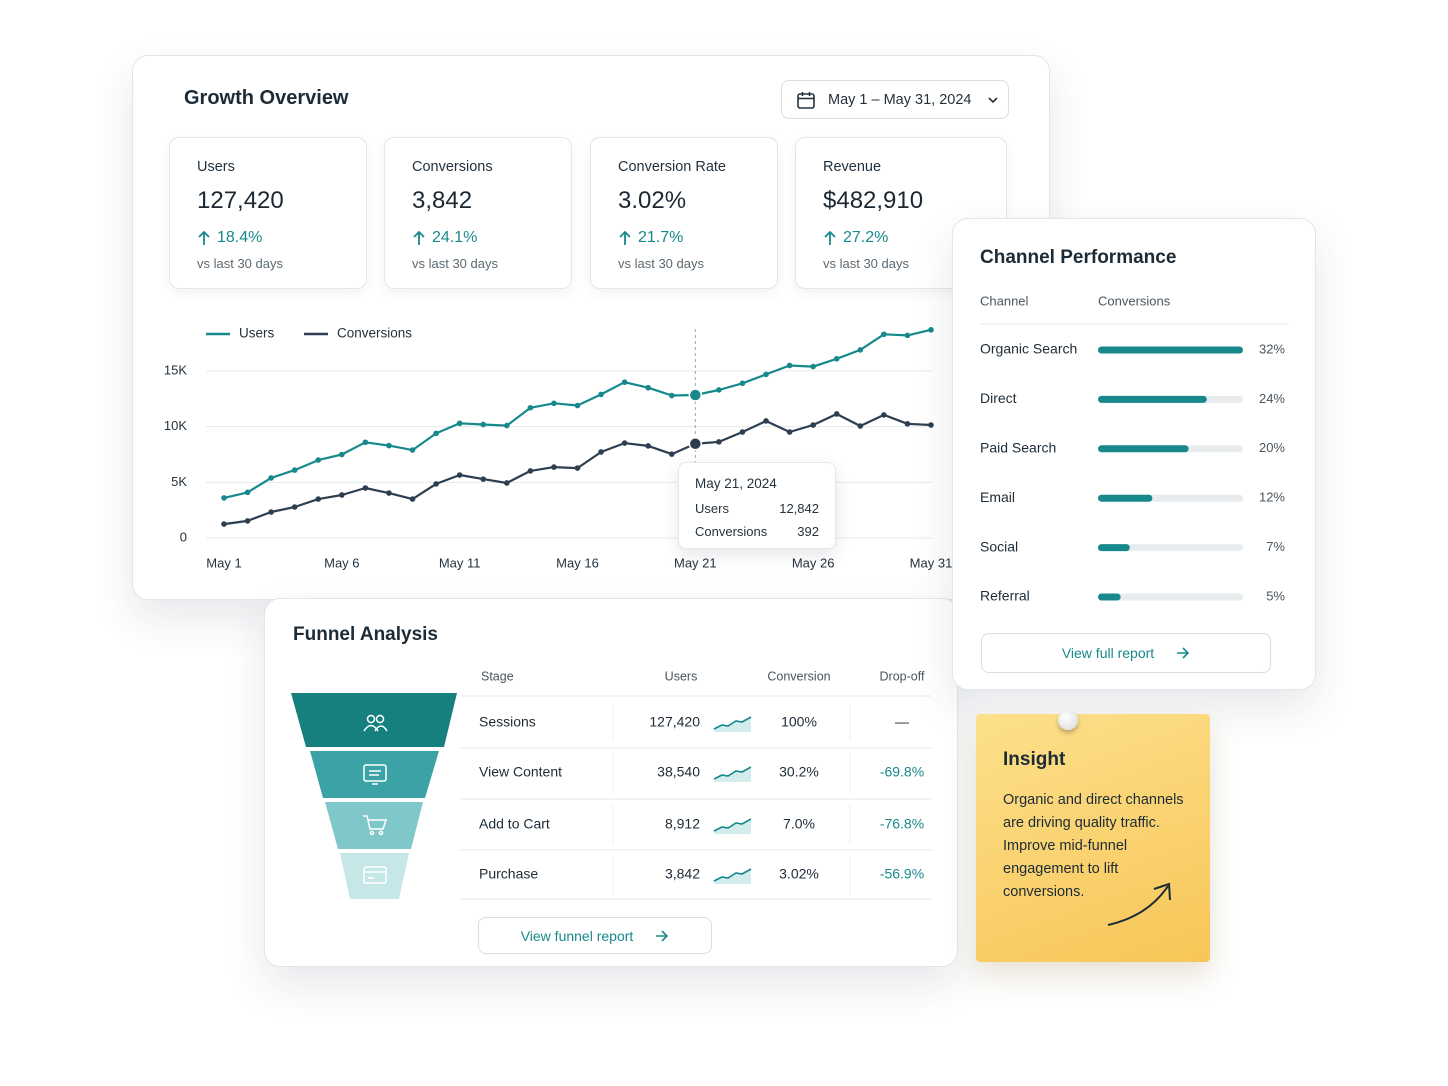  What do you see at coordinates (799, 824) in the screenshot?
I see `stage-conversion: 7.0%` at bounding box center [799, 824].